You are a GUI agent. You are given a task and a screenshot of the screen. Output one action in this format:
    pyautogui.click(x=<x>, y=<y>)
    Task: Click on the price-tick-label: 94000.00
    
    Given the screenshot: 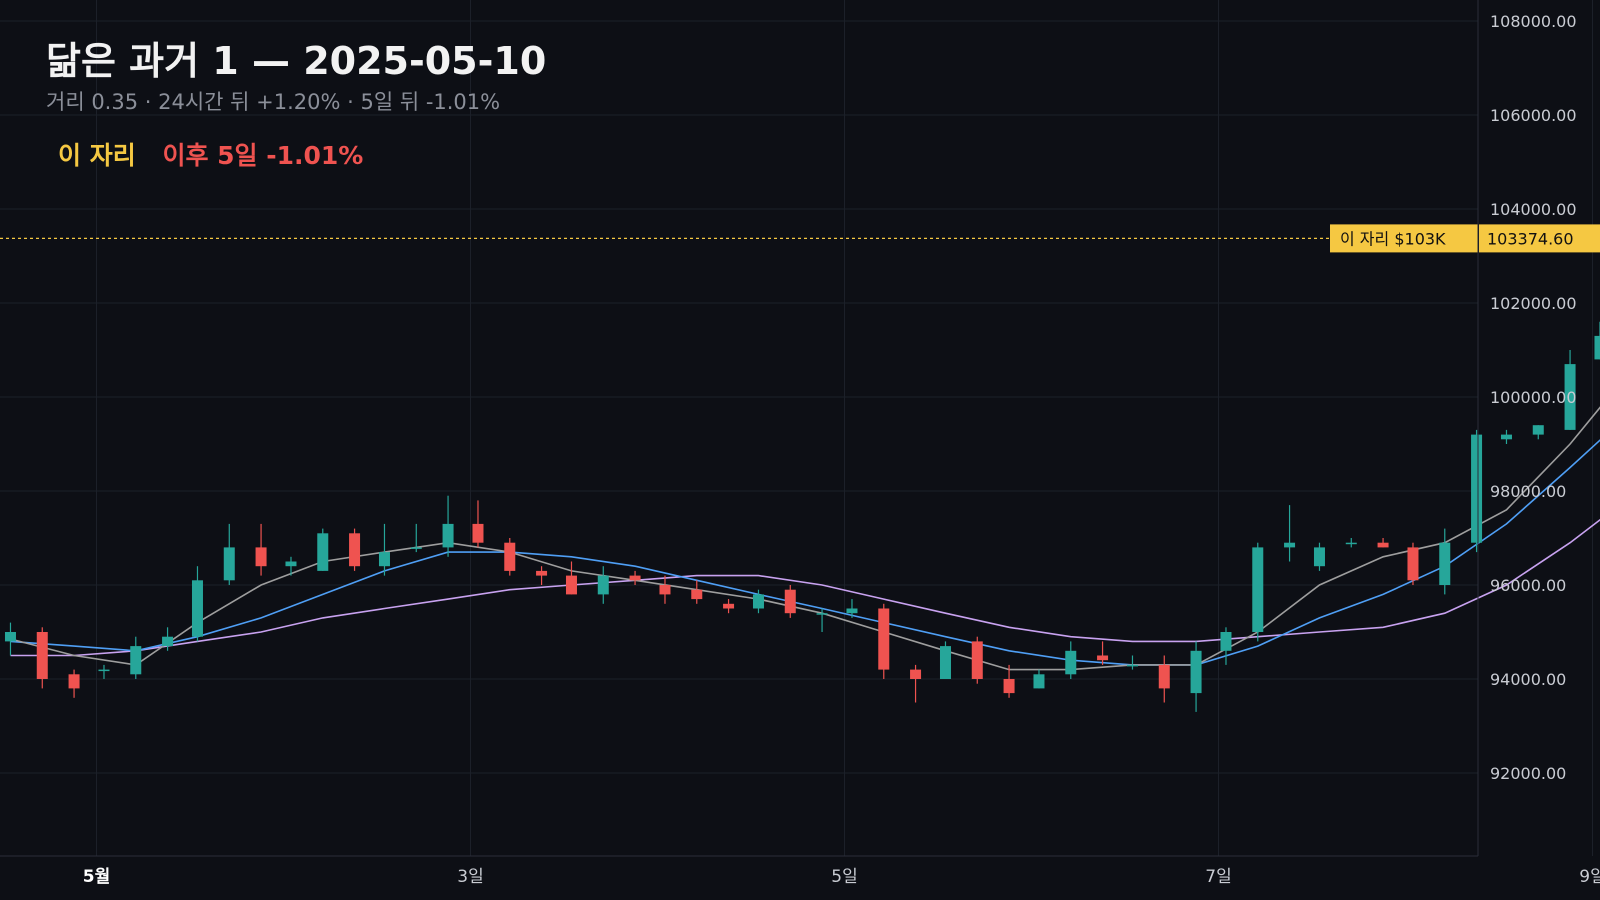 What is the action you would take?
    pyautogui.click(x=1528, y=679)
    